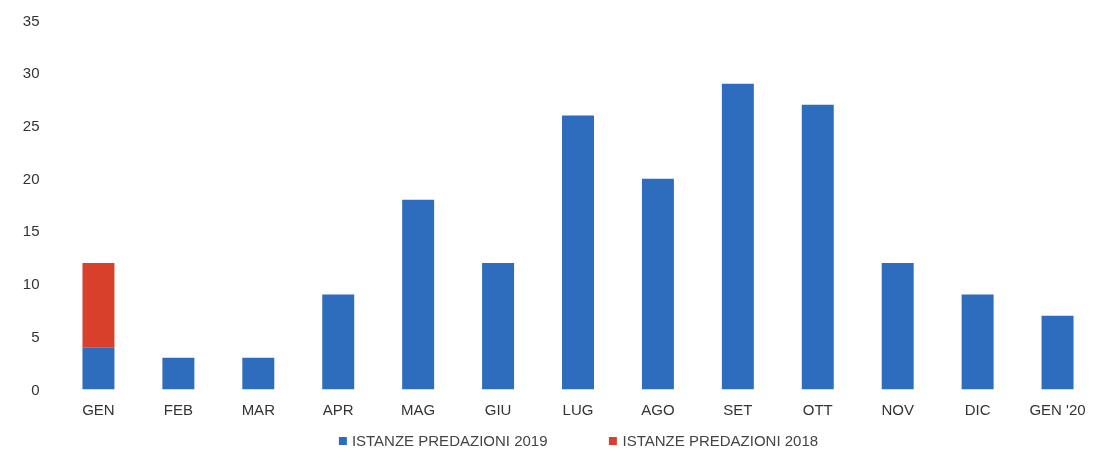  Describe the element at coordinates (658, 409) in the screenshot. I see `x-tick-label: AGO` at that location.